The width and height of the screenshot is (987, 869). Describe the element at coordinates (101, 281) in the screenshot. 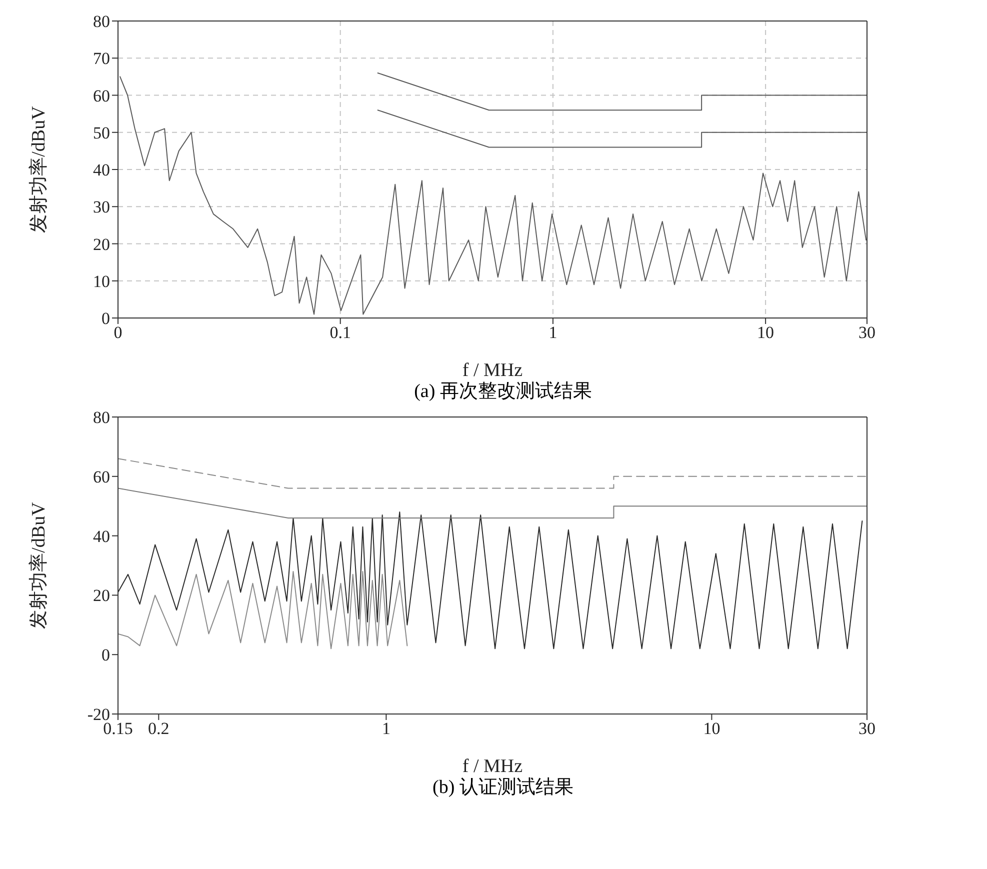

I see `y-tick-label: 10` at that location.